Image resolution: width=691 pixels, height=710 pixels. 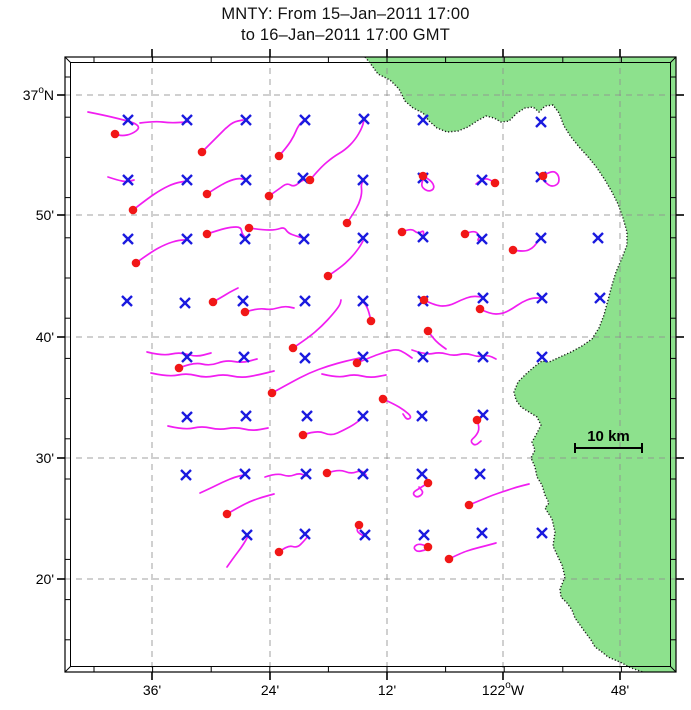 What do you see at coordinates (45, 215) in the screenshot?
I see `tick-label: 50'` at bounding box center [45, 215].